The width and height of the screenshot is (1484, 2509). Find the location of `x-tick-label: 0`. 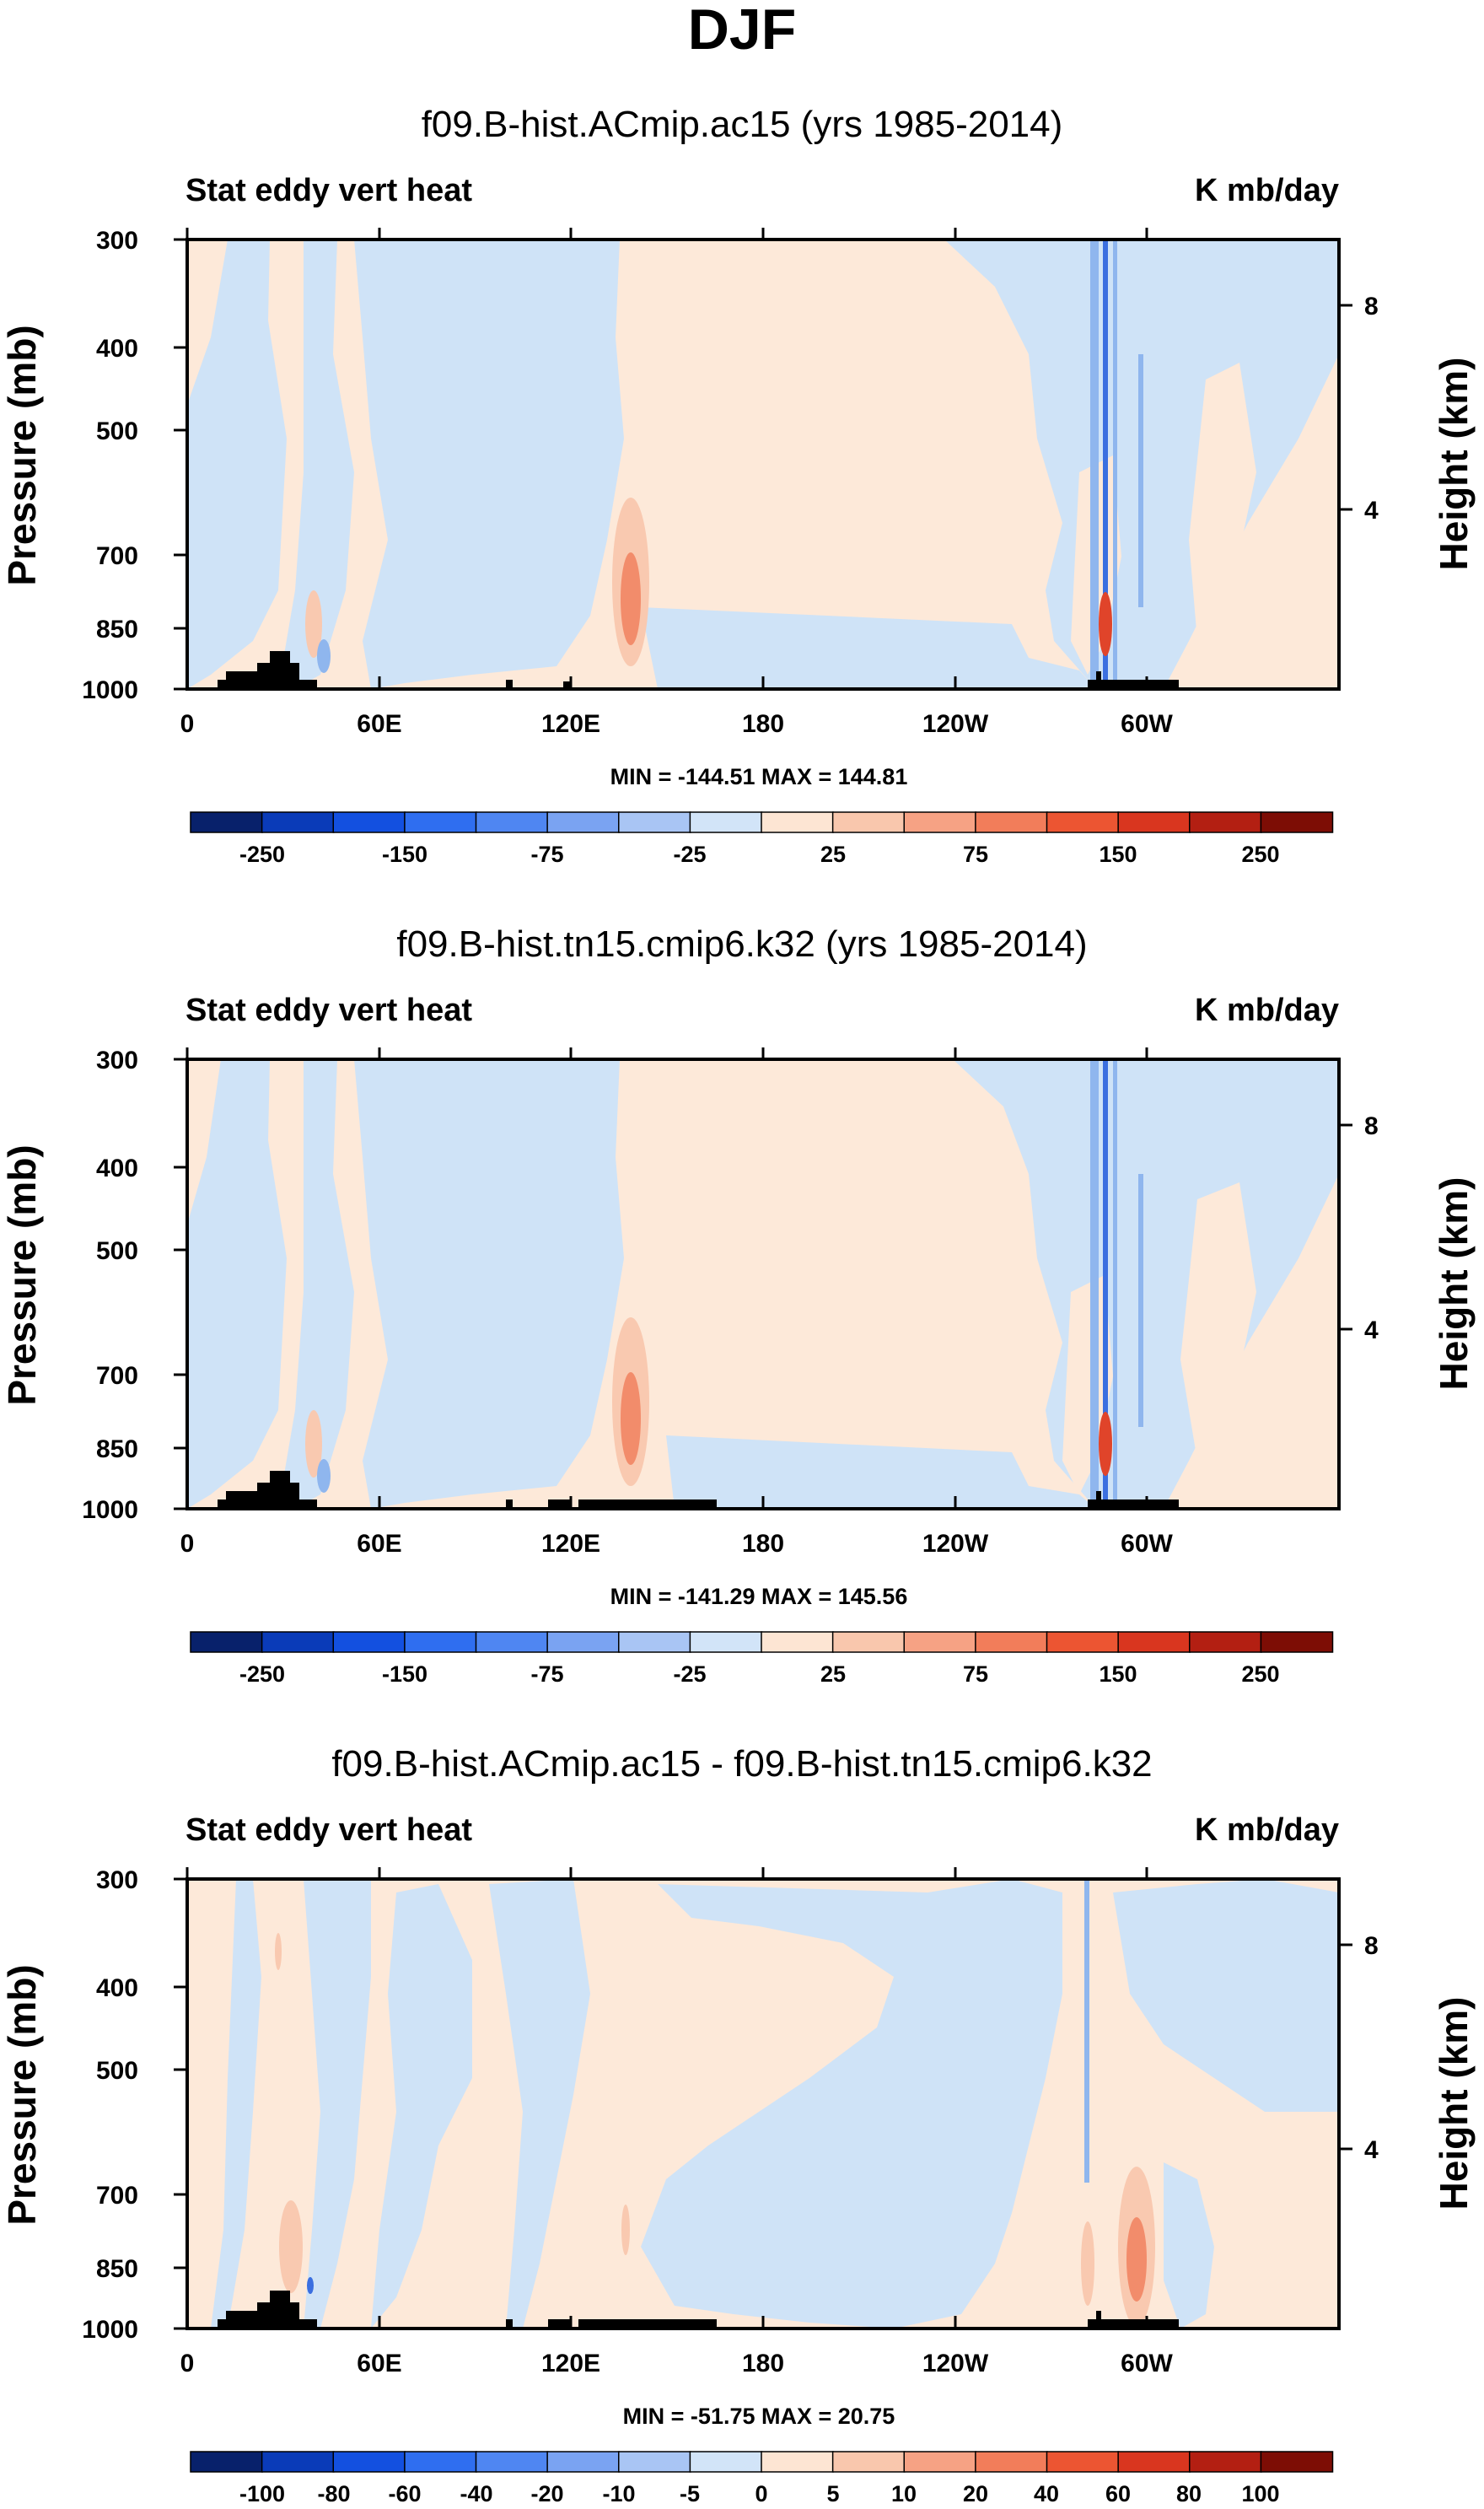

x-tick-label: 0 is located at coordinates (187, 724).